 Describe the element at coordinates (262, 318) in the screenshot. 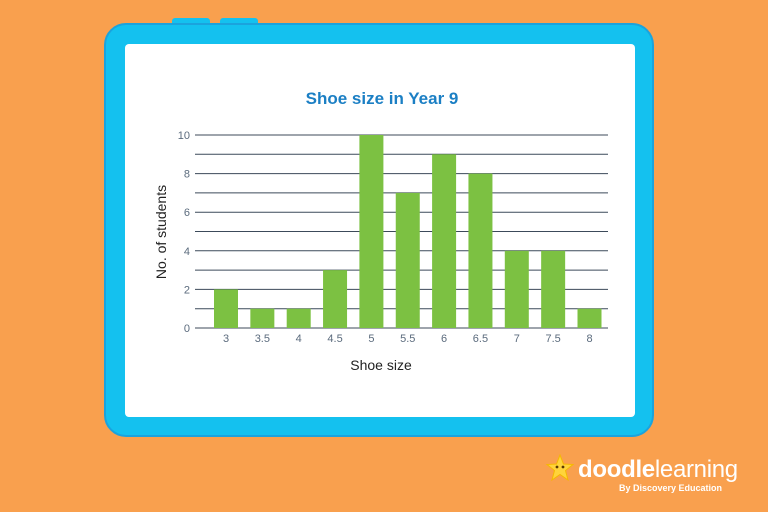

I see `bar-3.5` at that location.